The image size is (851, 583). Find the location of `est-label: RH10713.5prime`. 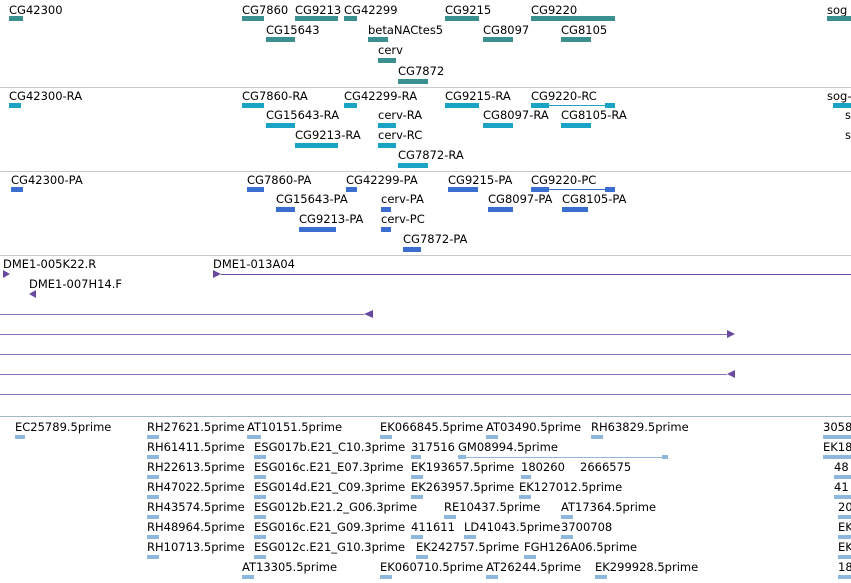

est-label: RH10713.5prime is located at coordinates (196, 547).